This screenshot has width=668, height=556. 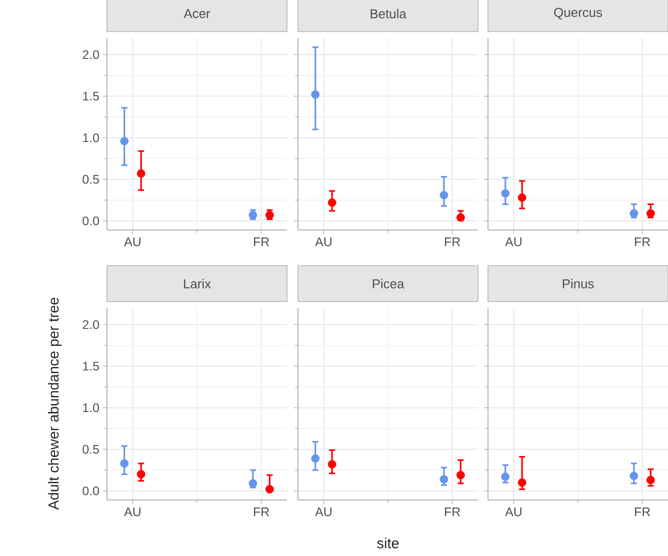 What do you see at coordinates (388, 543) in the screenshot?
I see `x-axis-title: site` at bounding box center [388, 543].